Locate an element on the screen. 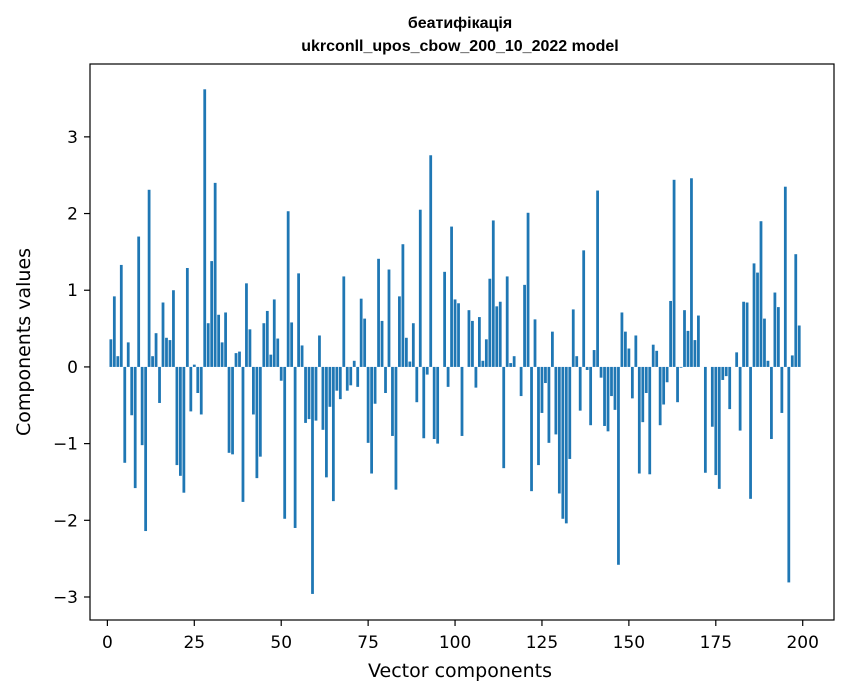 The width and height of the screenshot is (847, 696). y-tick-label: −2 is located at coordinates (65, 521).